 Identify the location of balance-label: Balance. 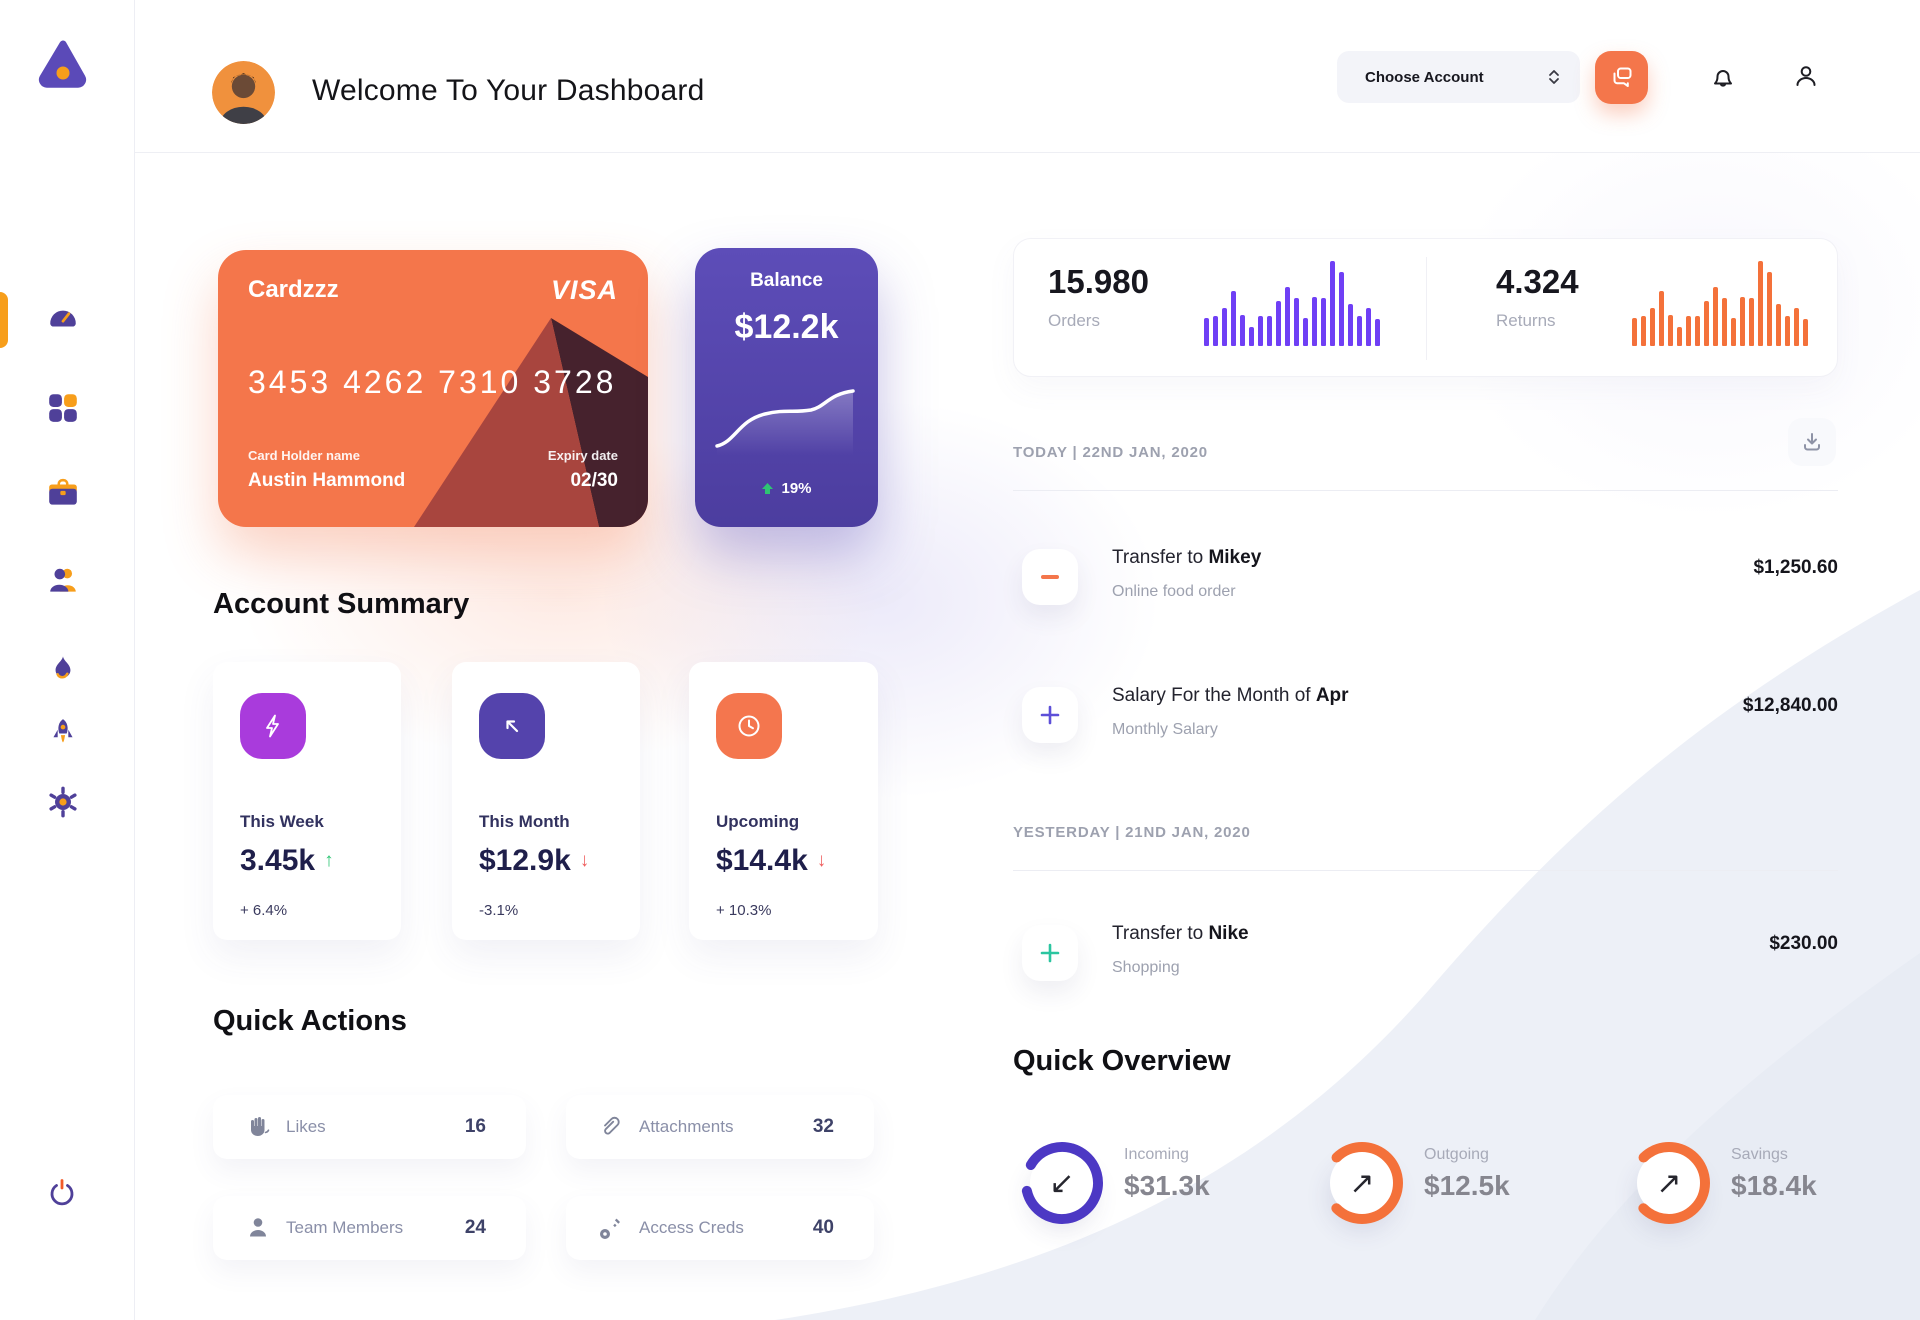
(786, 280).